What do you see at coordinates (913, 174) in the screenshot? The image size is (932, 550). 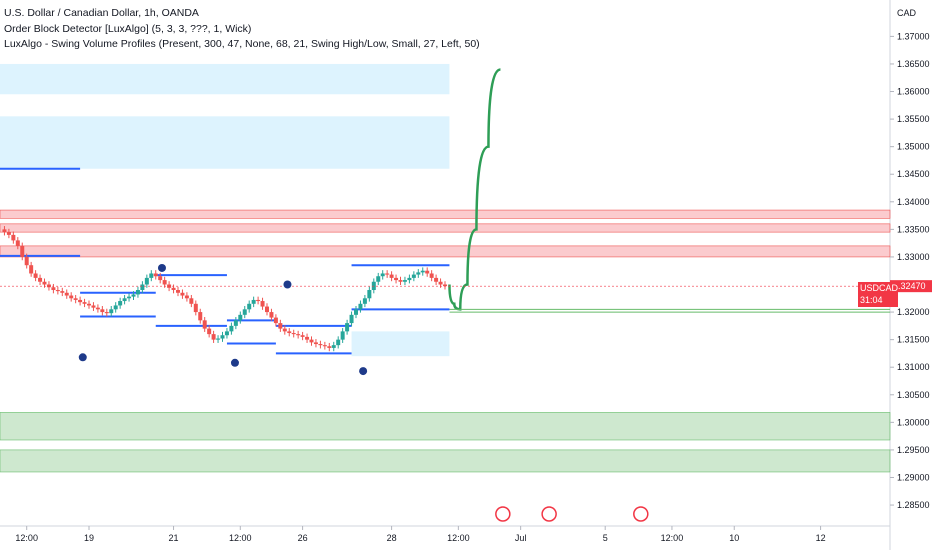 I see `y-tick-label: 1.34500` at bounding box center [913, 174].